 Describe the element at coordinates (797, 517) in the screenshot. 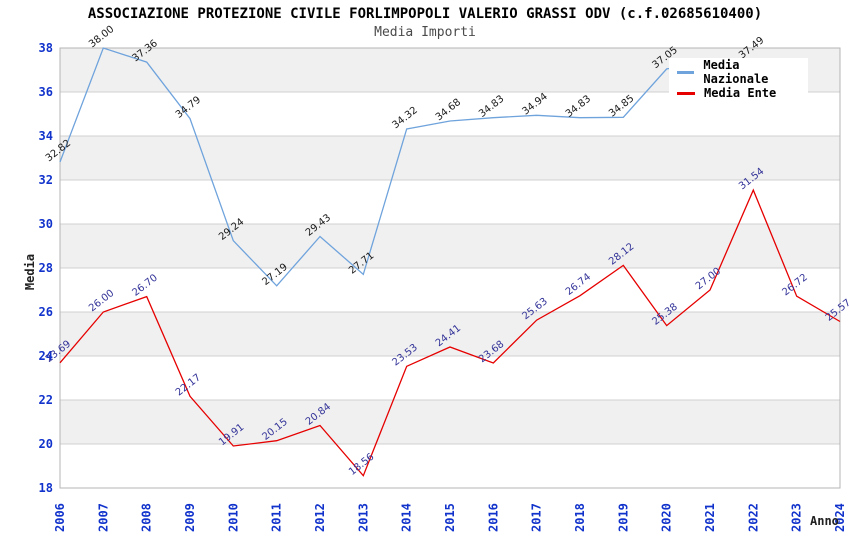

I see `x-tick-label: 2023` at that location.